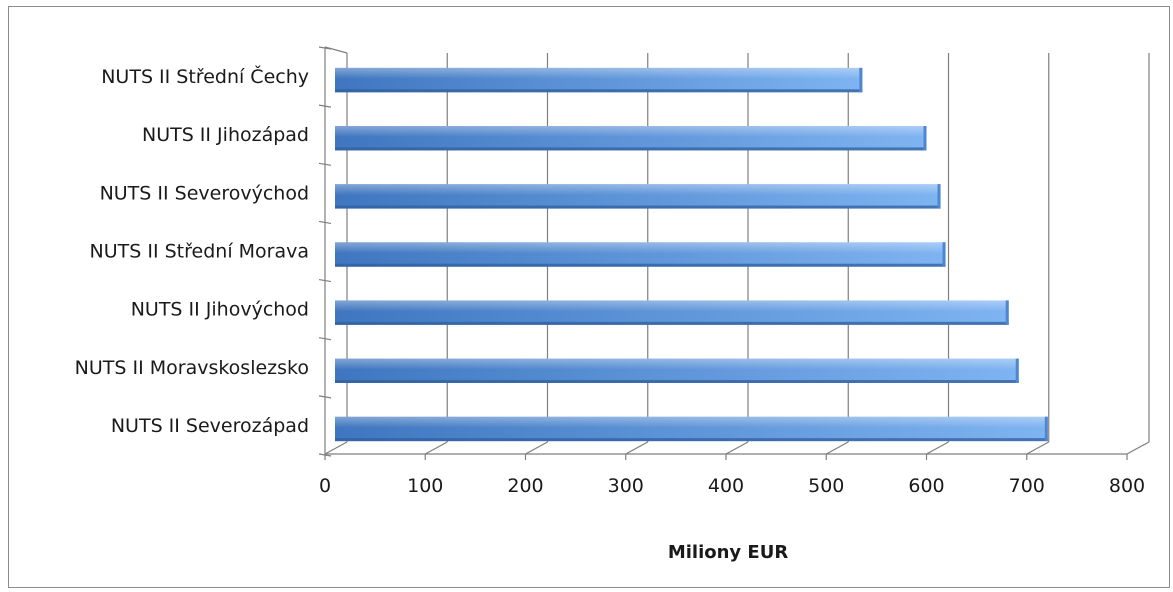 This screenshot has width=1173, height=592. What do you see at coordinates (220, 310) in the screenshot?
I see `category-label: NUTS II Jihovýchod` at bounding box center [220, 310].